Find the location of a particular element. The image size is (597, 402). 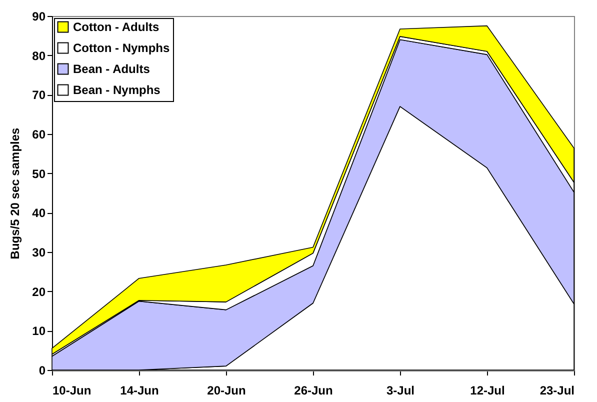

y-tick-label: 60 is located at coordinates (39, 135).